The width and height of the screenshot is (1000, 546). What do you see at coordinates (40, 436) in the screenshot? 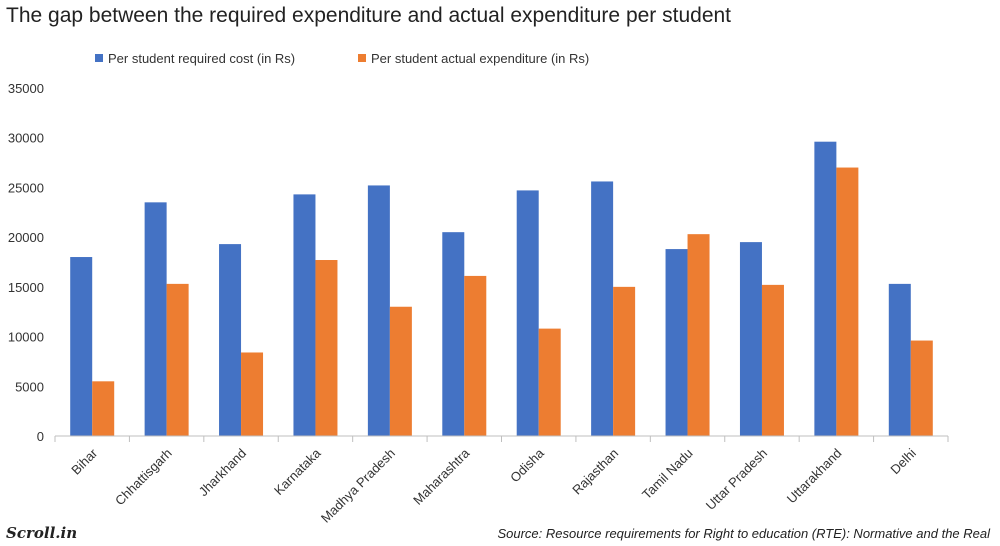
I see `y-tick-label: 0` at bounding box center [40, 436].